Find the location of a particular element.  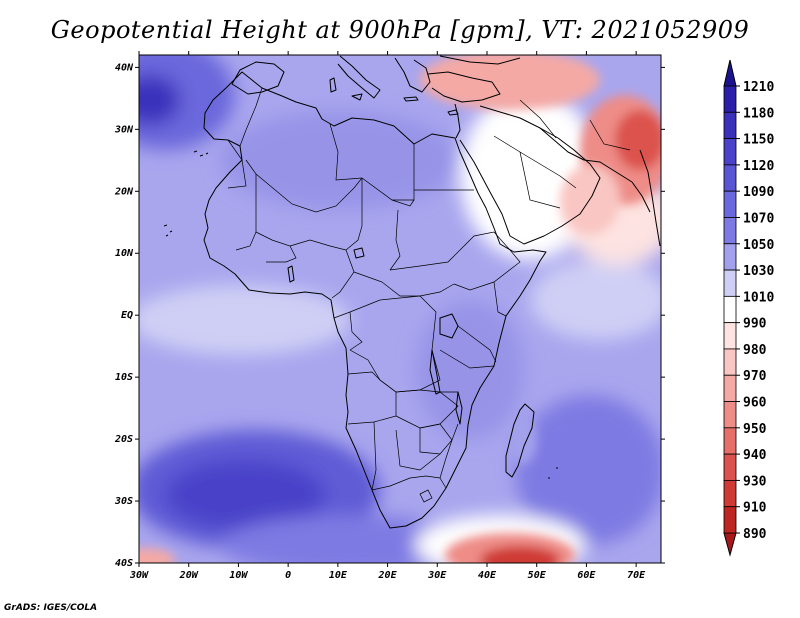

sardinia-island is located at coordinates (333, 85).